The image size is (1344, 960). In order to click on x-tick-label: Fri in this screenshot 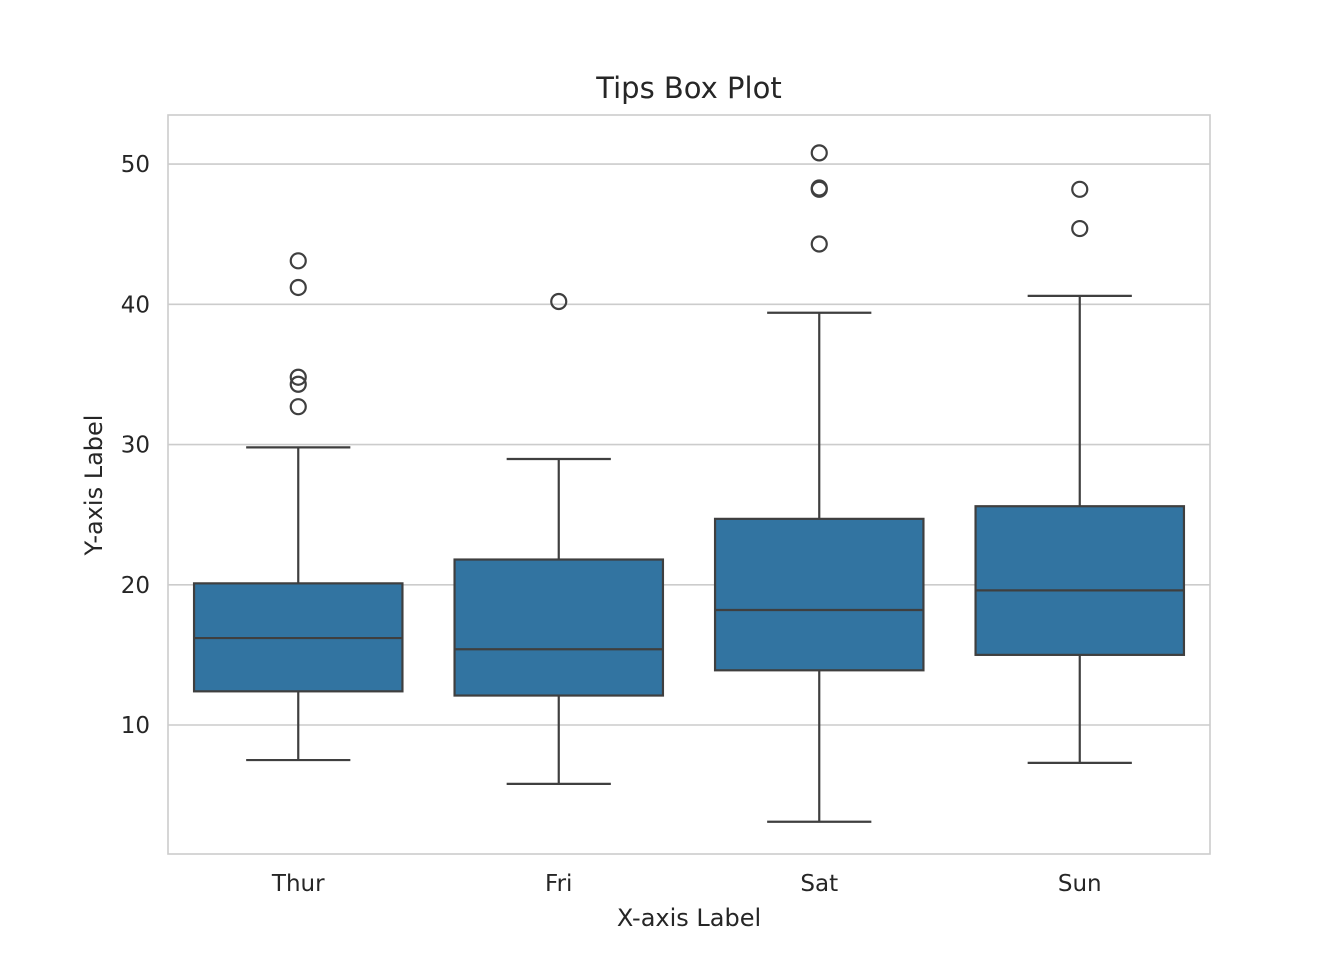, I will do `click(558, 884)`.